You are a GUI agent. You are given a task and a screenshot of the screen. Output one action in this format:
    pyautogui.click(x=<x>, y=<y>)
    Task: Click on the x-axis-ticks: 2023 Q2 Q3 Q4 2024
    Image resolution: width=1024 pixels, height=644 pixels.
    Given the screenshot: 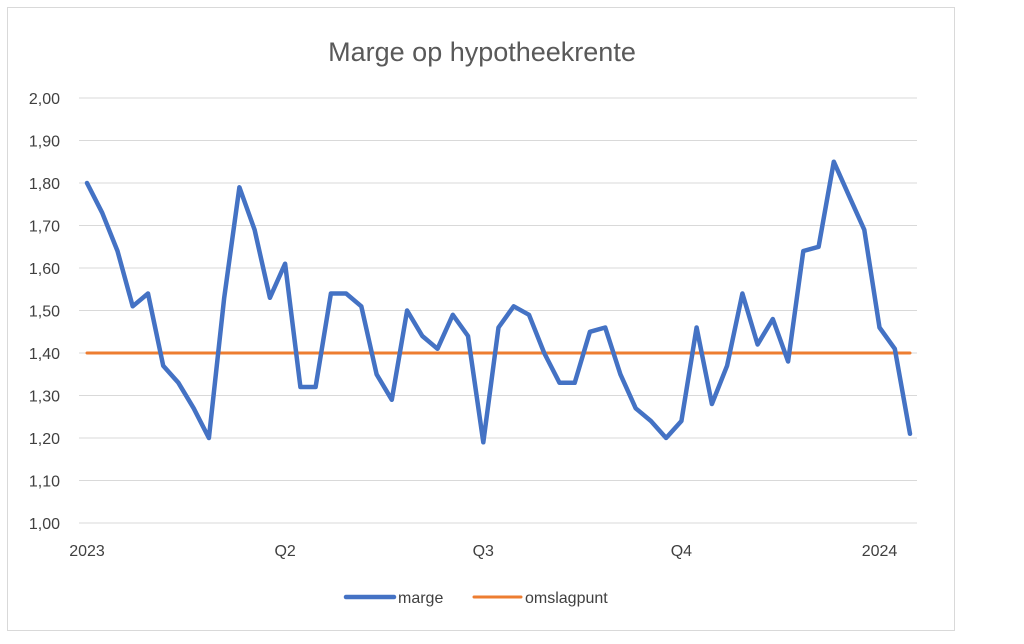 What is the action you would take?
    pyautogui.click(x=483, y=551)
    